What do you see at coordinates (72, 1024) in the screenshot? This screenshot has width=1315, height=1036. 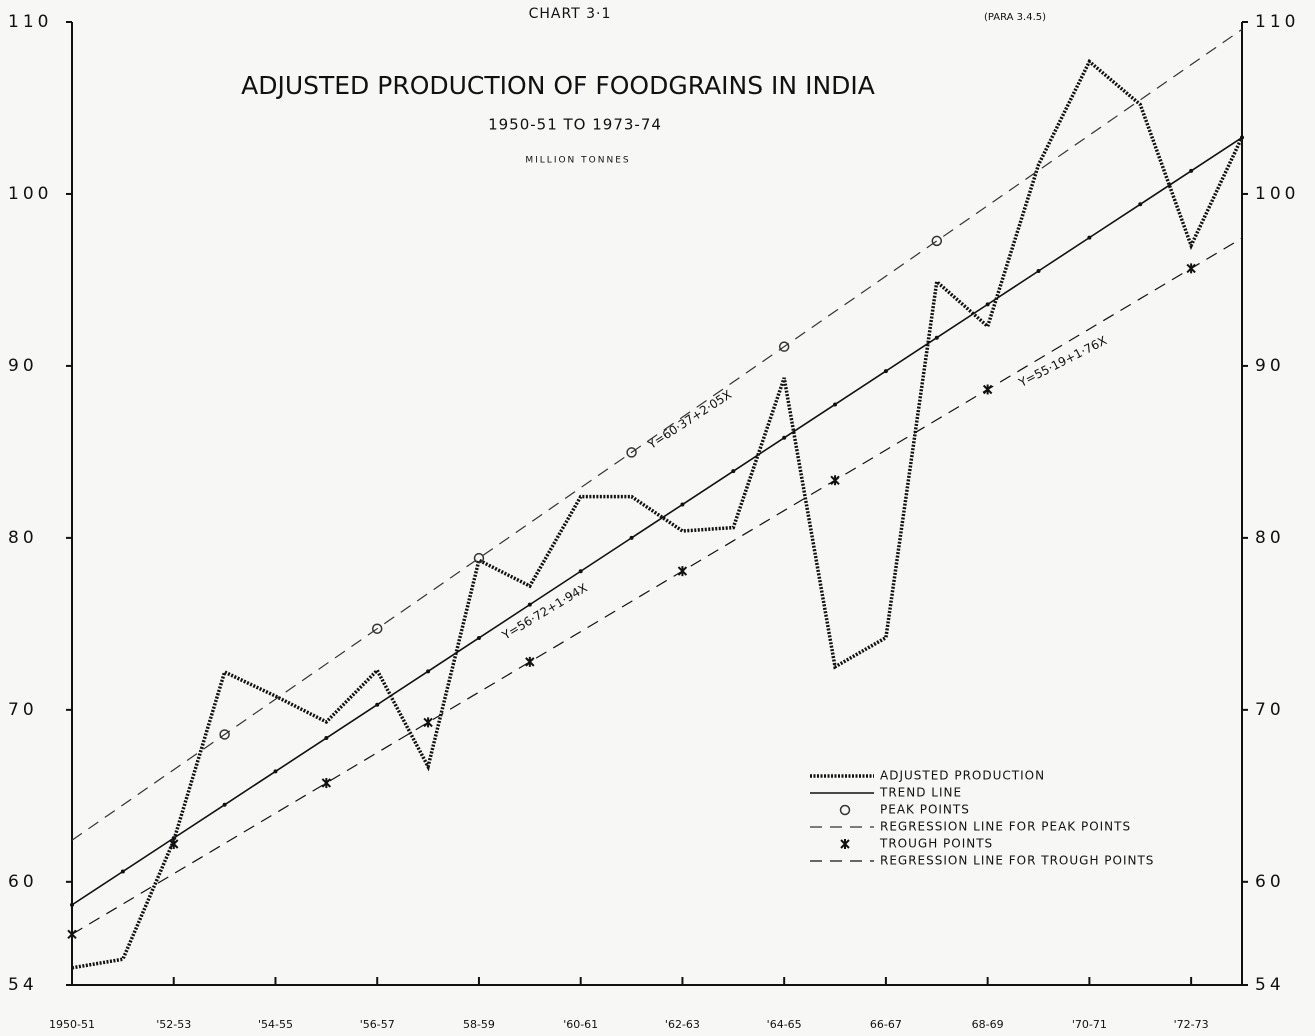 I see `x-tick-label: 1950-51` at bounding box center [72, 1024].